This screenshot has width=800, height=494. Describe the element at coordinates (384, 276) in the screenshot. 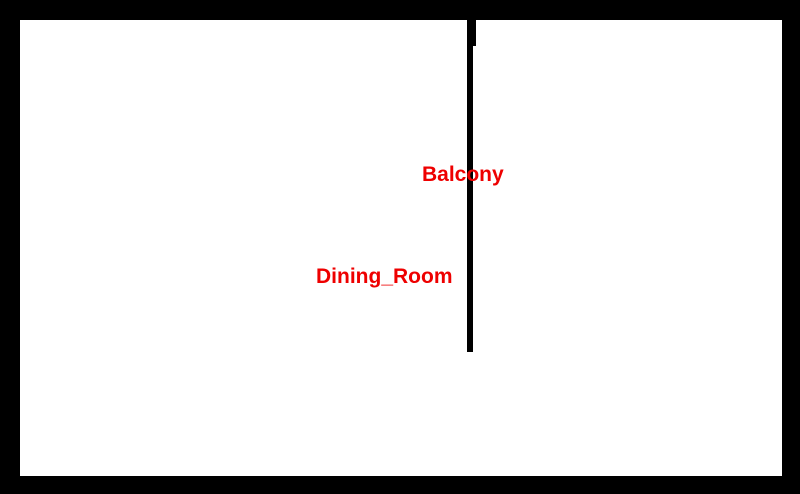

I see `room-label-dining-room: Dining_Room` at that location.